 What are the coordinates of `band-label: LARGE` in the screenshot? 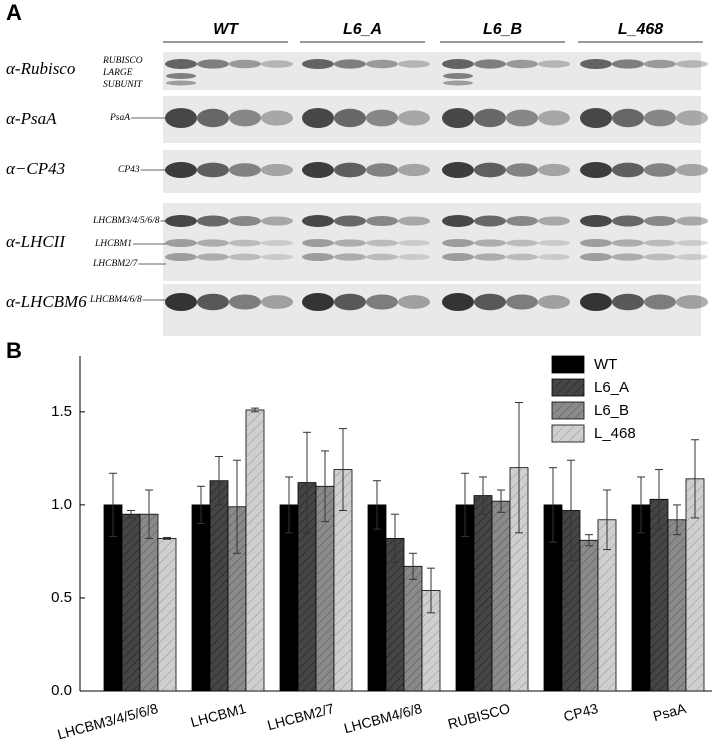 It's located at (117, 73).